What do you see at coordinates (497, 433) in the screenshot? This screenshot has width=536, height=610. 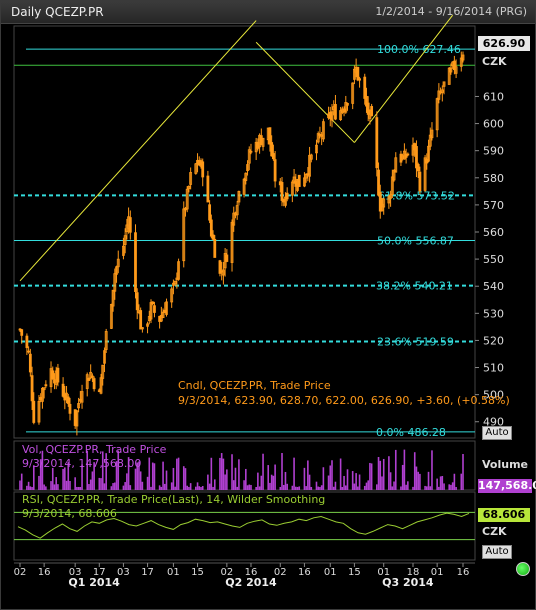 I see `price-auto-button: Auto` at bounding box center [497, 433].